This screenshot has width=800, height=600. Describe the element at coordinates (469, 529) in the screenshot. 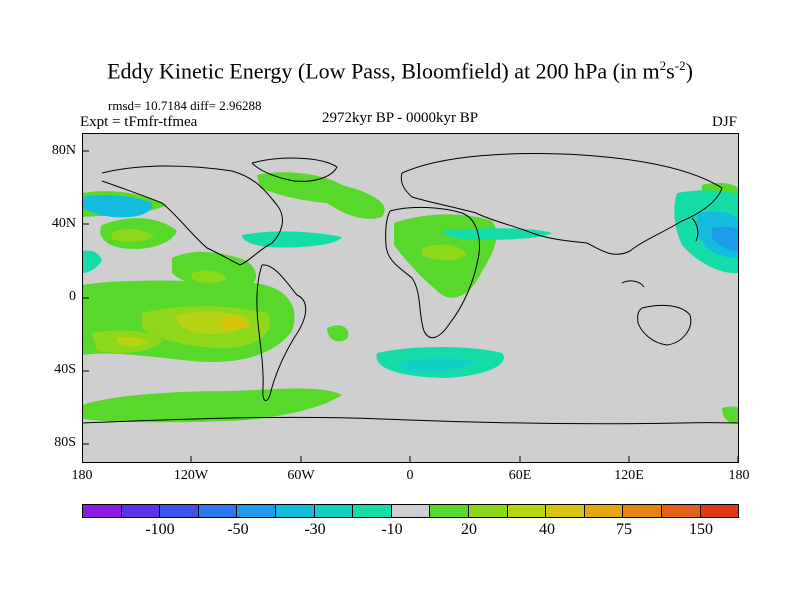

I see `colorbar-label: 20` at that location.